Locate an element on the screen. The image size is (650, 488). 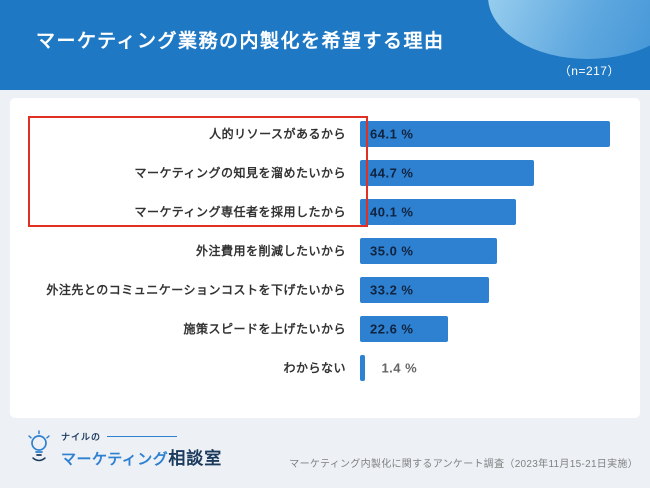
chart-row: マーケティング専任者を採用したから 40.1 % is located at coordinates (325, 211).